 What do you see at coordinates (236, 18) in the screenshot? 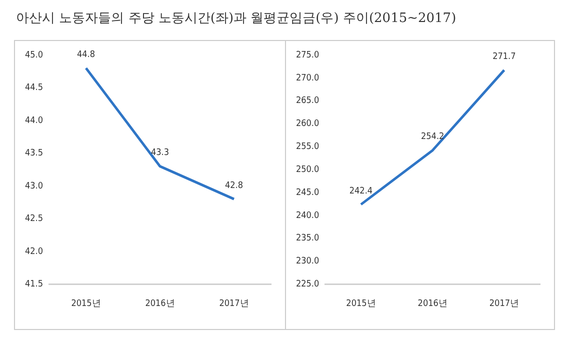
I see `chart-title: 아산시 노동자들의 주당 노동시간(좌)과 월평균임금(우) 주이(2015~2017)` at bounding box center [236, 18].